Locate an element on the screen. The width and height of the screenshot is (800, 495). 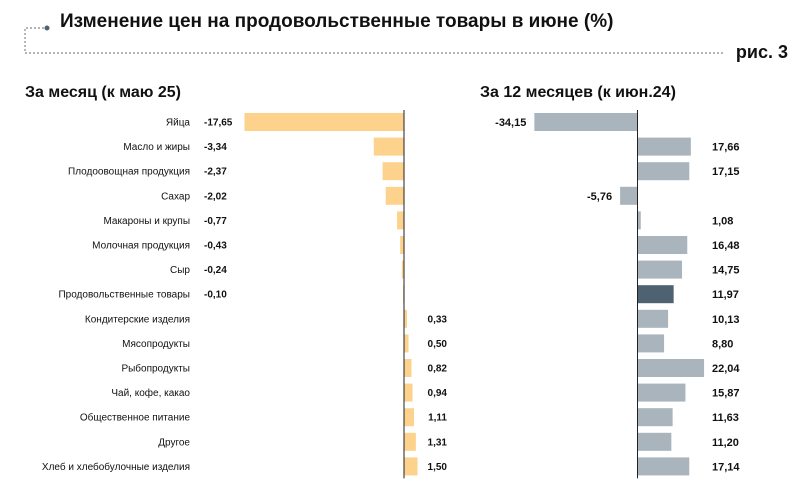
monthly-value-label: -0,77 is located at coordinates (215, 221).